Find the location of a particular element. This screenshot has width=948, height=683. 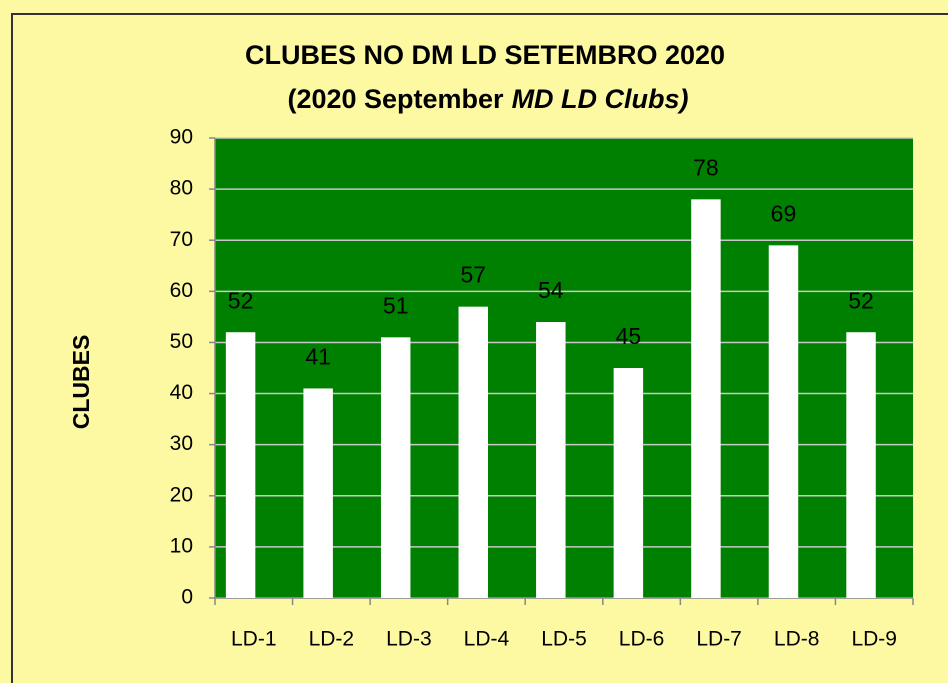

x-tick-label: LD-5 is located at coordinates (564, 639).